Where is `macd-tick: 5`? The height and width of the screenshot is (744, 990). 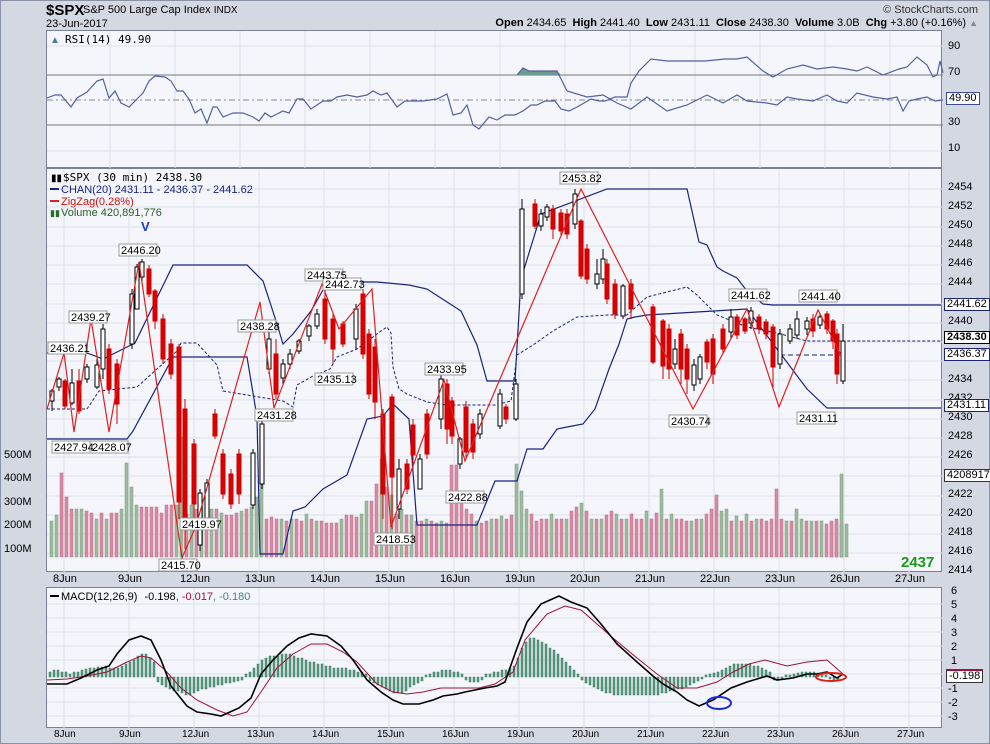
macd-tick: 5 is located at coordinates (954, 605).